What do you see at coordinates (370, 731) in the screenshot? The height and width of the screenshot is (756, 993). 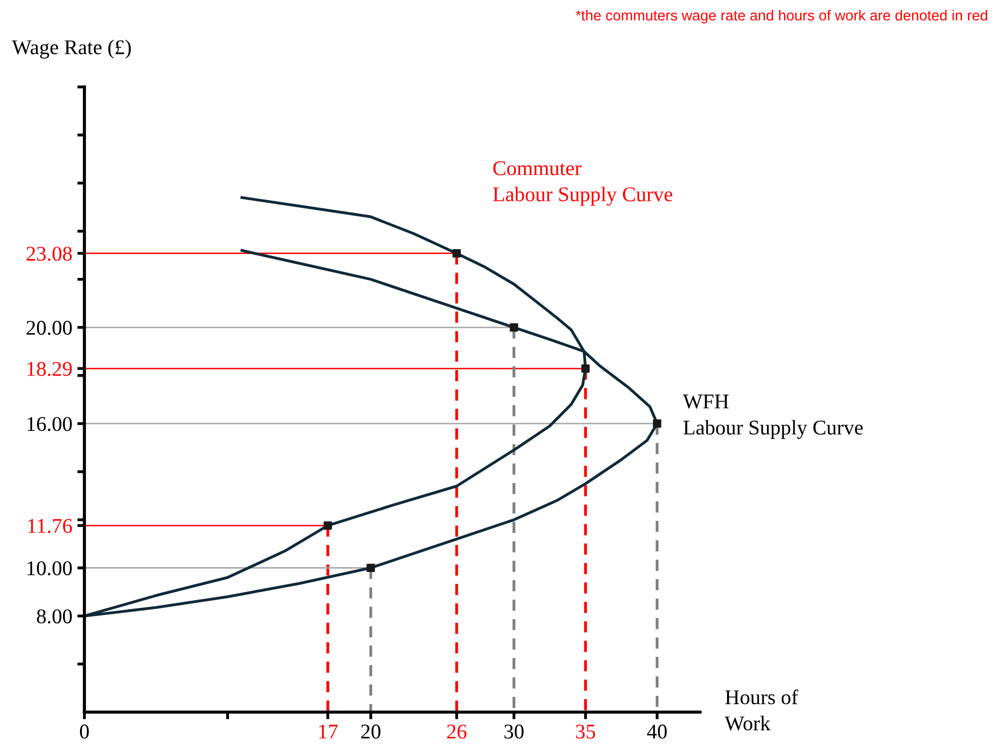 I see `x-tick-label: 20` at bounding box center [370, 731].